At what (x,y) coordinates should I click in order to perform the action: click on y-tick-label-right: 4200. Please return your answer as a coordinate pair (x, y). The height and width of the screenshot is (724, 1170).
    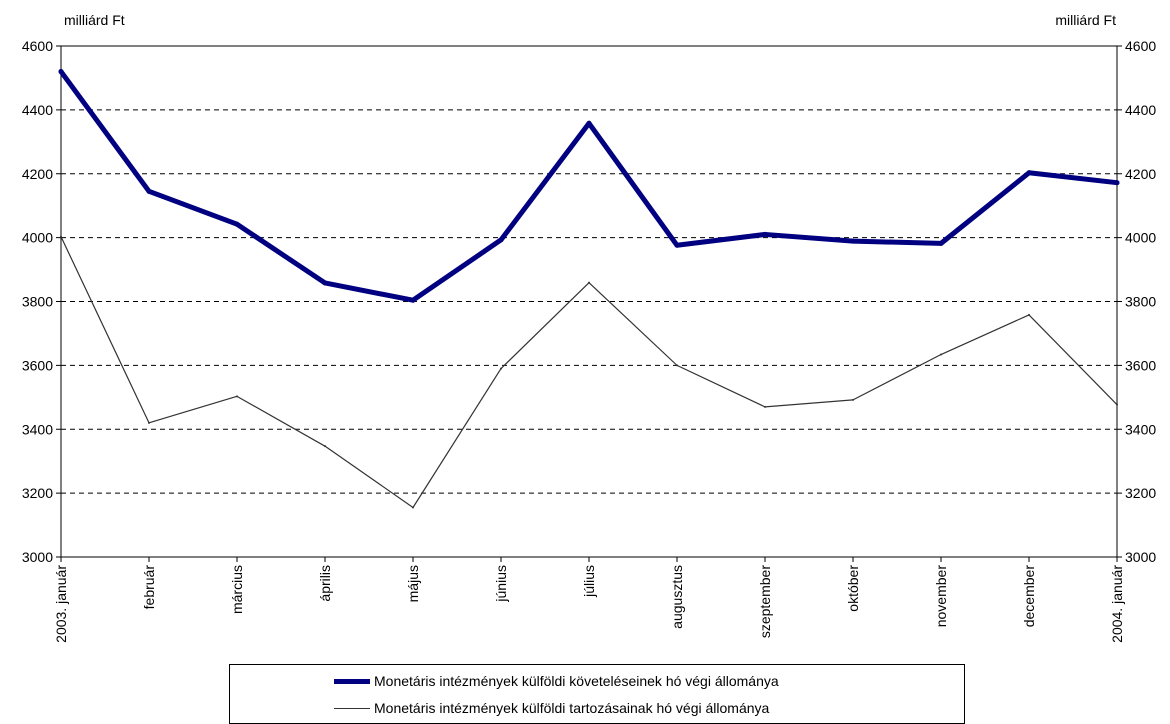
    Looking at the image, I should click on (1140, 174).